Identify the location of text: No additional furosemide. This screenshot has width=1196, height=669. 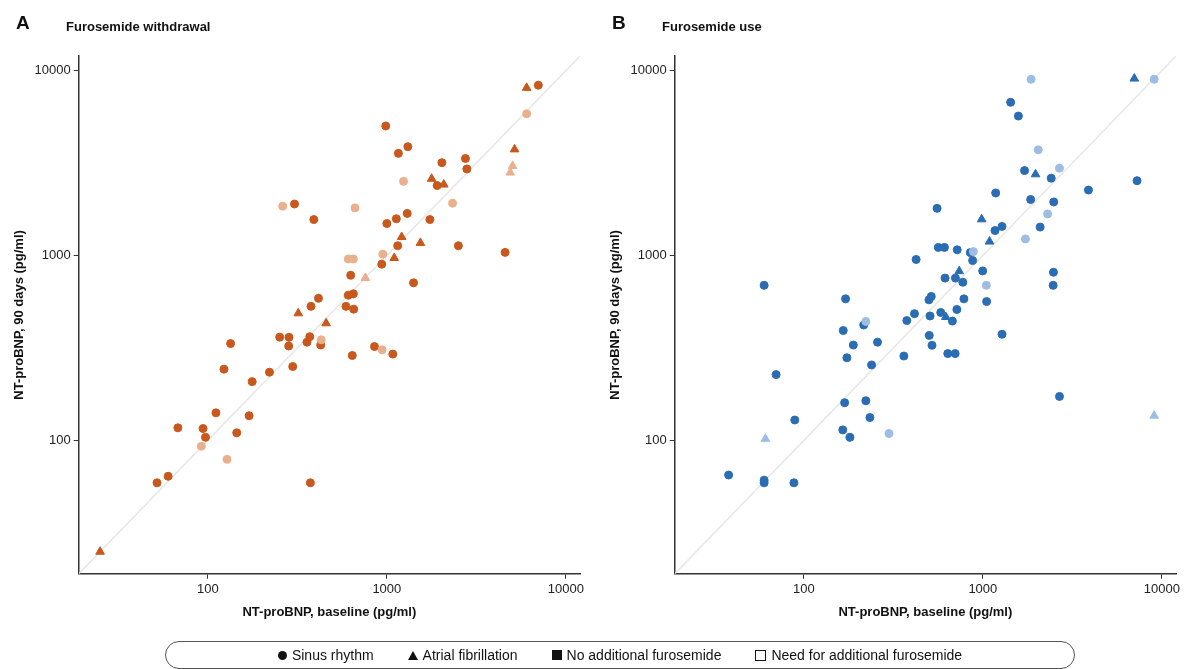
(644, 655).